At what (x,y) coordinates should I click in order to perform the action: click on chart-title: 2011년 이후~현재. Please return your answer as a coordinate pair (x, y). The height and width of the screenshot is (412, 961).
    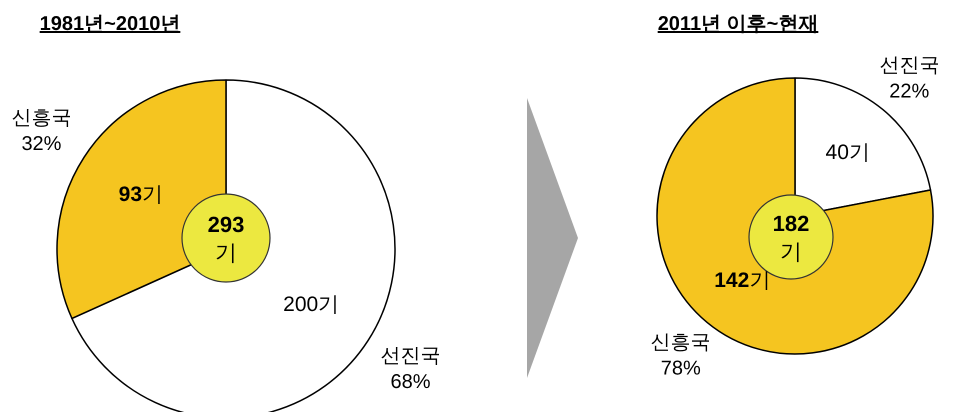
    Looking at the image, I should click on (738, 24).